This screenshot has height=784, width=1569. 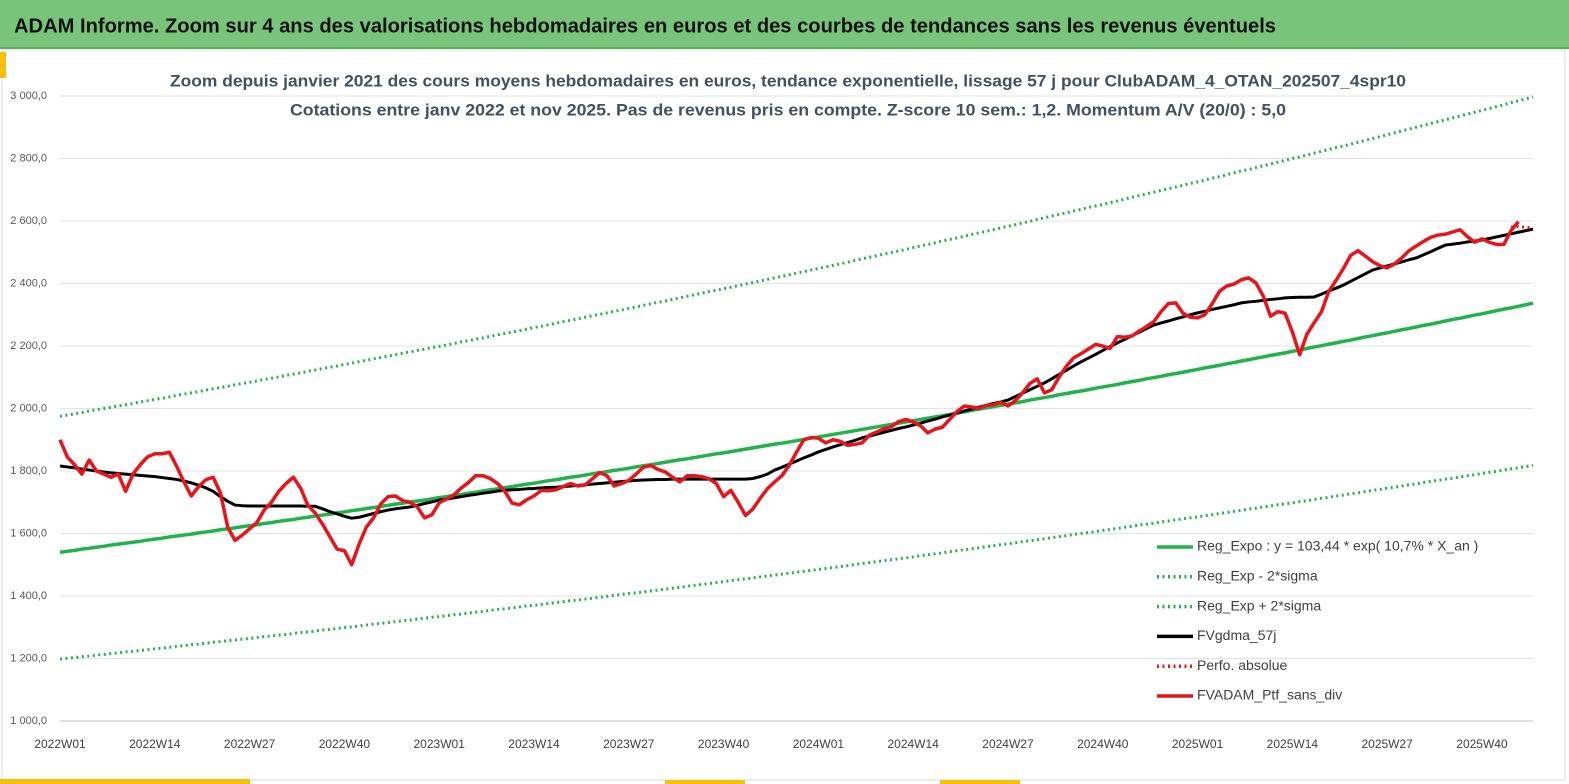 I want to click on y-tick-label: 2 800,0, so click(x=28, y=158).